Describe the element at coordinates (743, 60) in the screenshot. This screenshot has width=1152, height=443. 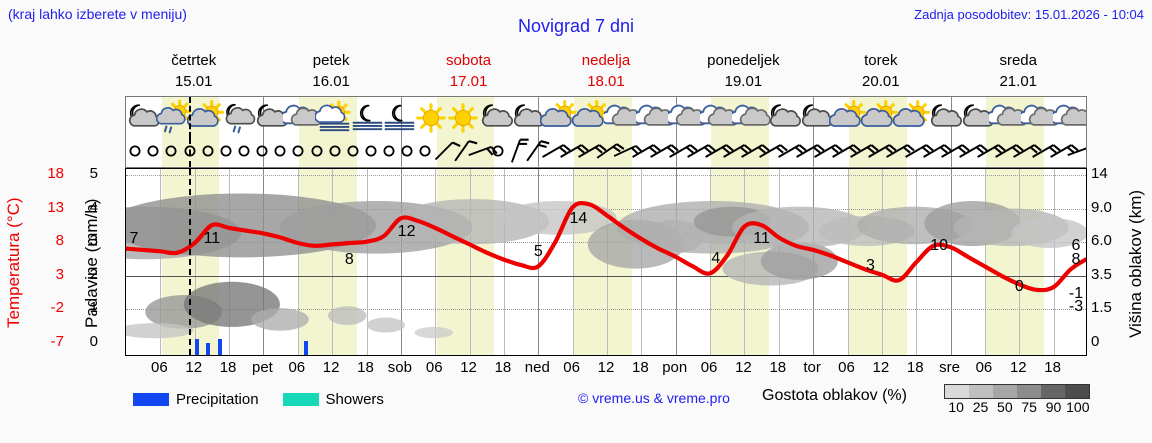
I see `day-name: ponedeljek` at that location.